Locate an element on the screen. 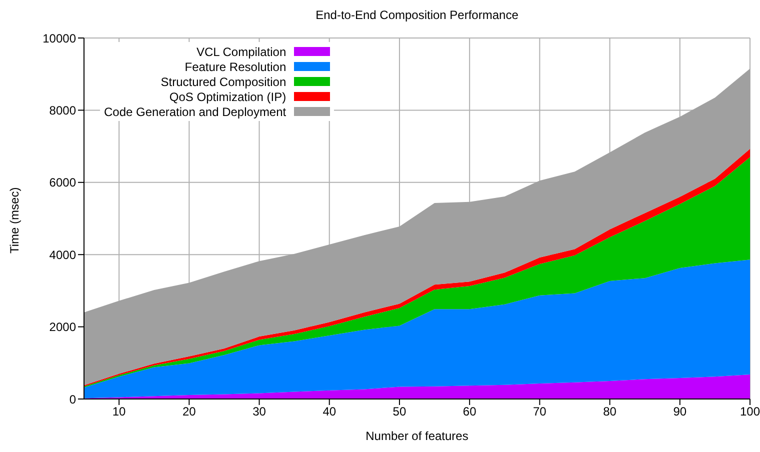  legend-label: QoS Optimization (IP) is located at coordinates (227, 97).